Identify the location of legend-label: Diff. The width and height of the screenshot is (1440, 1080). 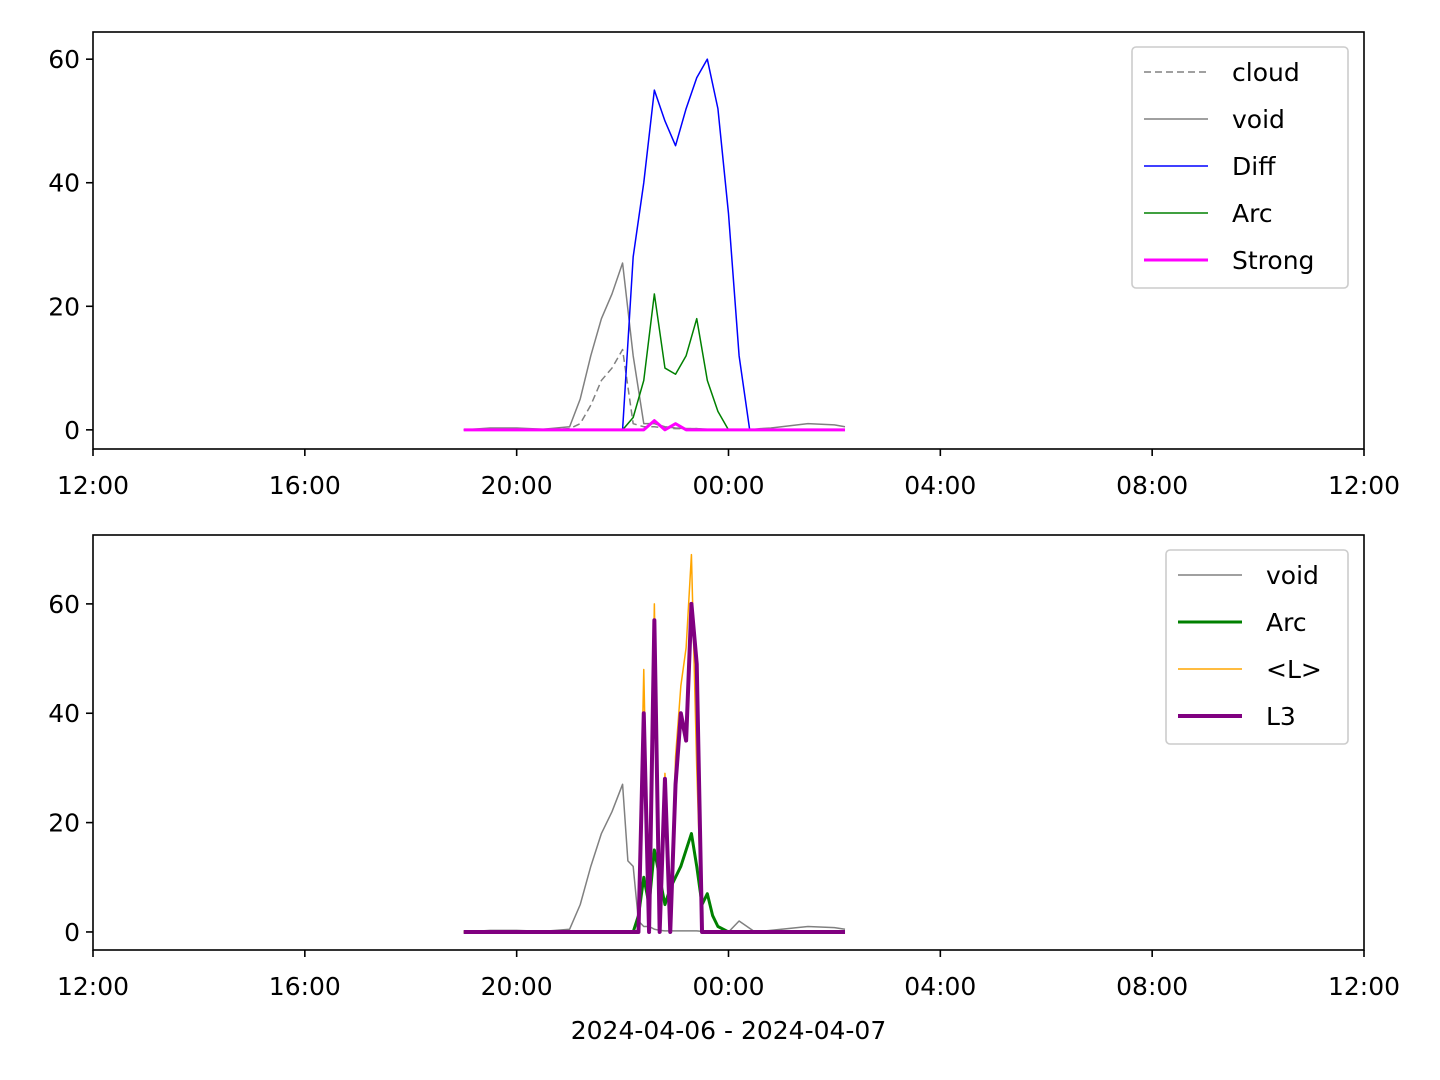
(1254, 166).